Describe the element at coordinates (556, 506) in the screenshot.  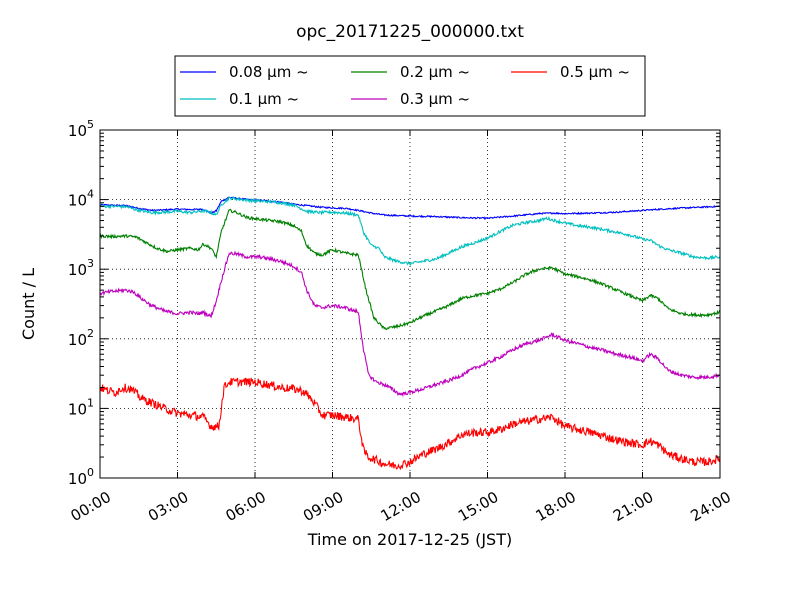
I see `x-tick-label: 18:00` at that location.